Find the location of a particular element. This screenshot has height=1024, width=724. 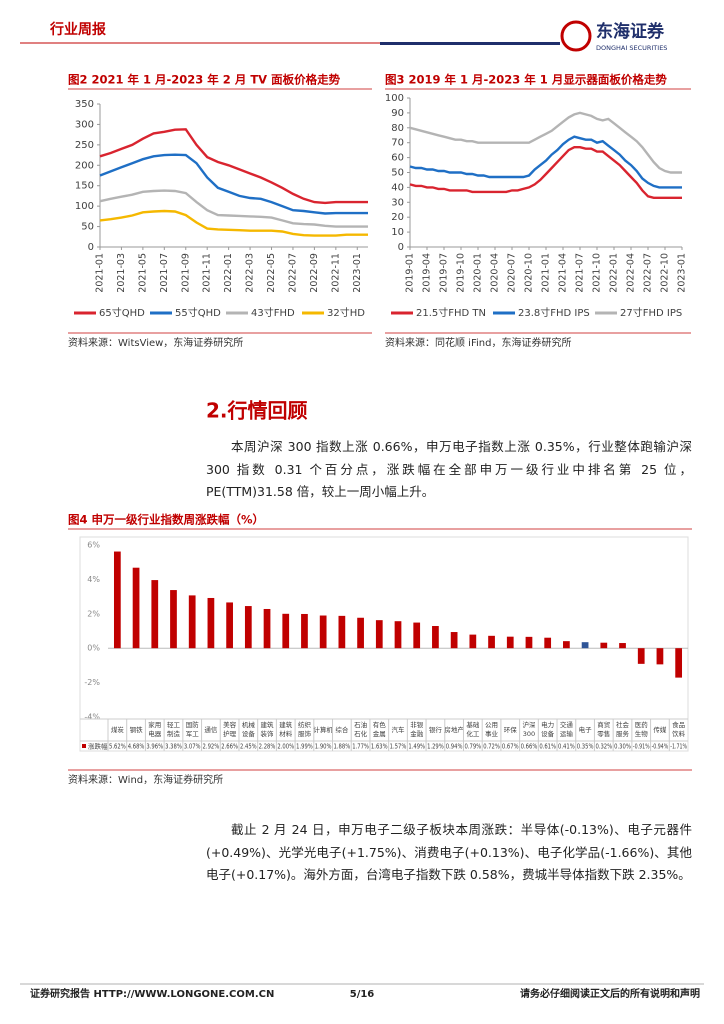

y-tick-label: -4% is located at coordinates (92, 717).